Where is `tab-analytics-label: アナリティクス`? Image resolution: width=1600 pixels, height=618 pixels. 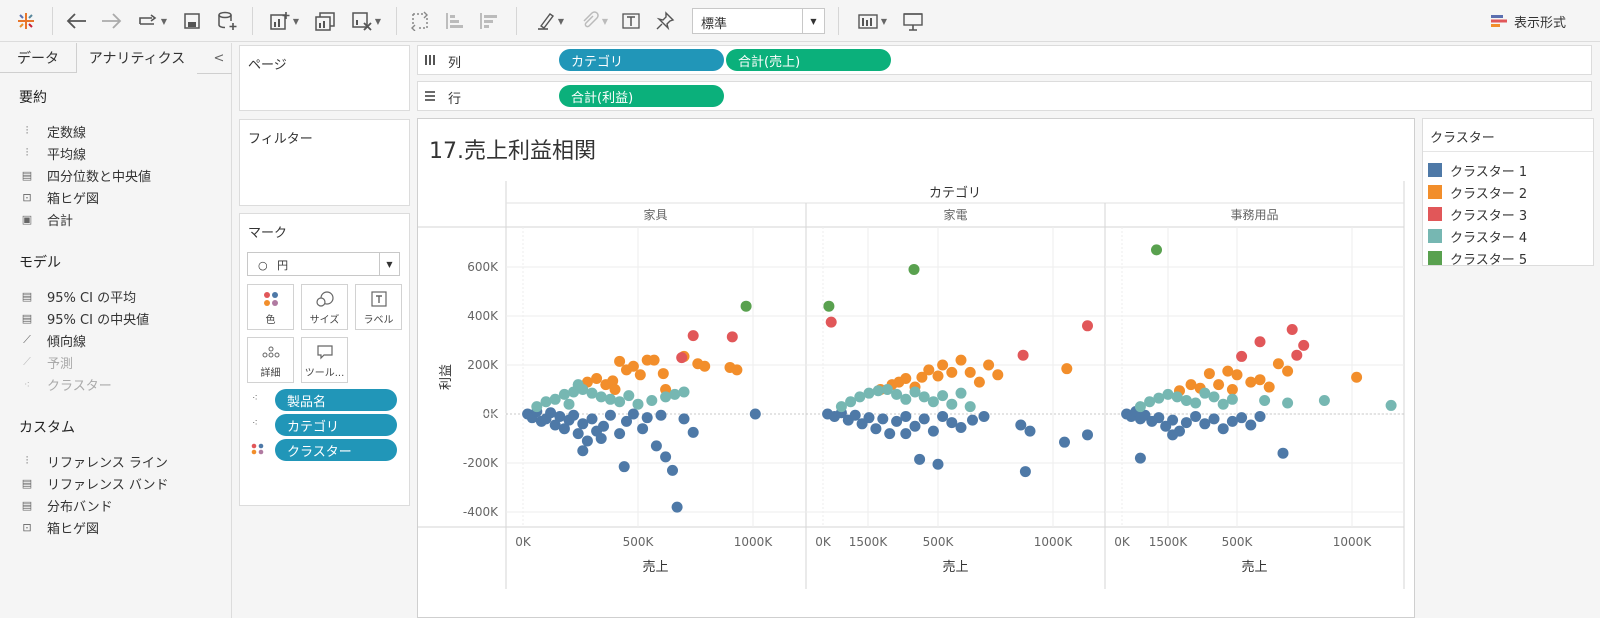
tab-analytics-label: アナリティクス is located at coordinates (137, 59).